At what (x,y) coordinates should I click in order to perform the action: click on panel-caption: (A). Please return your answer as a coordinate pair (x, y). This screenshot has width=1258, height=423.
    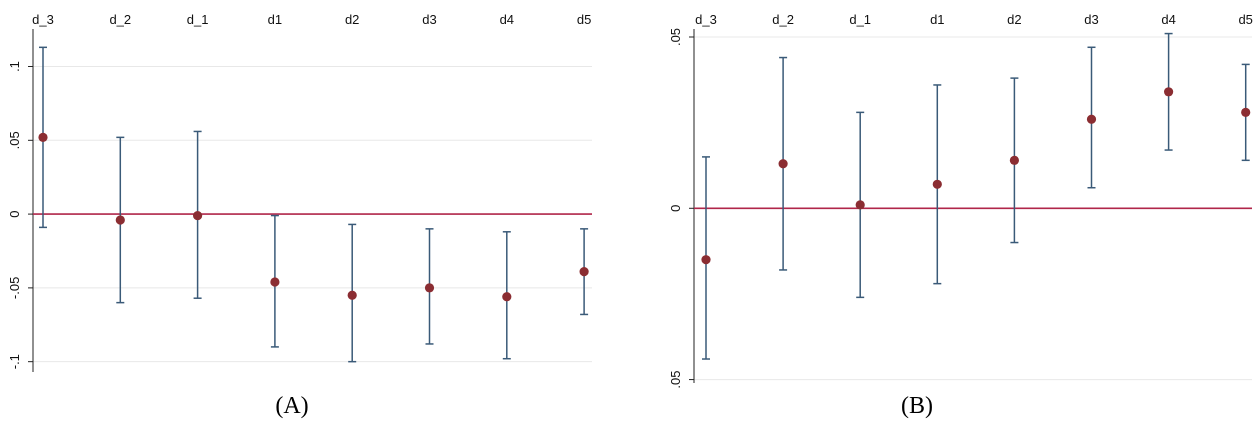
    Looking at the image, I should click on (291, 406).